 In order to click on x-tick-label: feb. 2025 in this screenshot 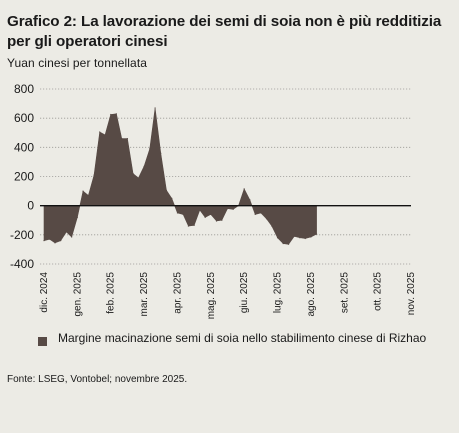, I will do `click(111, 293)`.